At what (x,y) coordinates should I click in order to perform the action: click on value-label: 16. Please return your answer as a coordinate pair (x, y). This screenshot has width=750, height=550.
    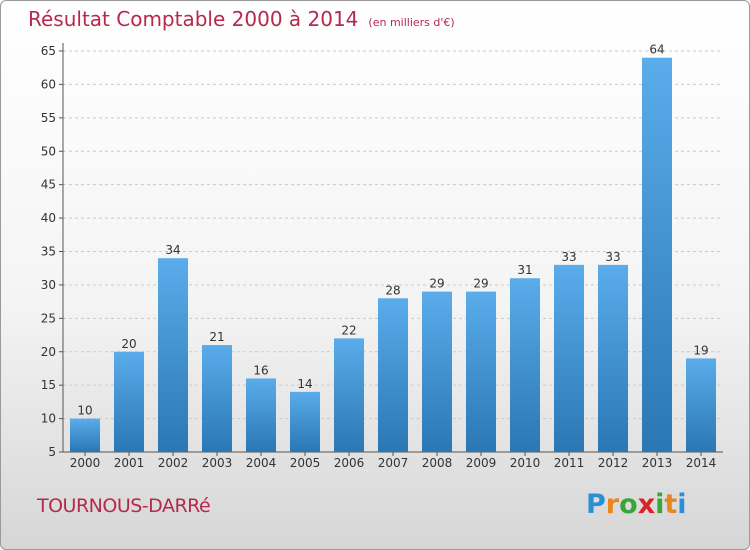
    Looking at the image, I should click on (260, 370).